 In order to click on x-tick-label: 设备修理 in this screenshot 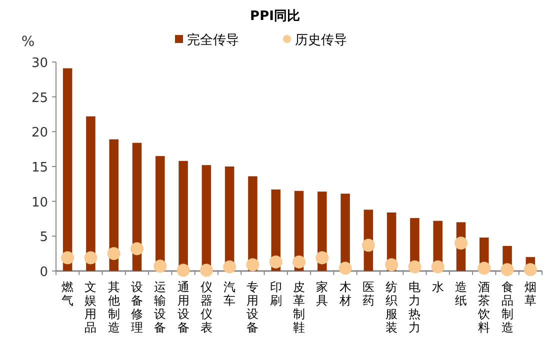, I will do `click(137, 307)`.